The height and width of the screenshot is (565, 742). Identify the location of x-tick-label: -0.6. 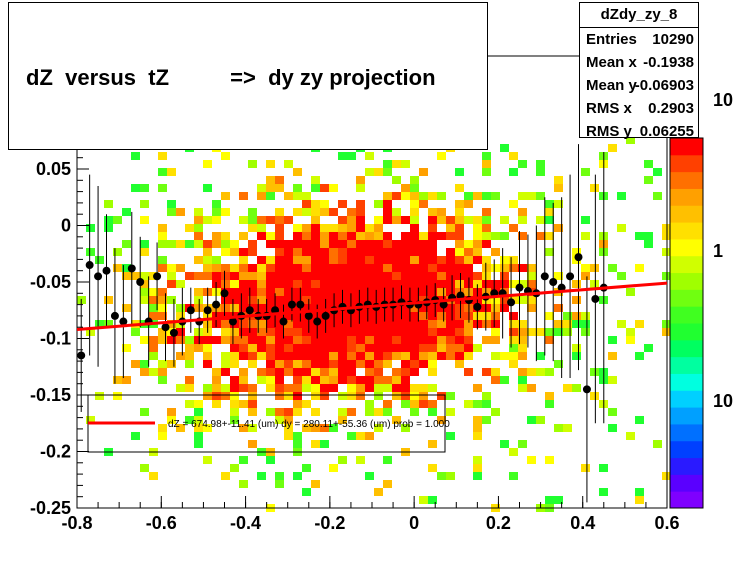
(161, 523).